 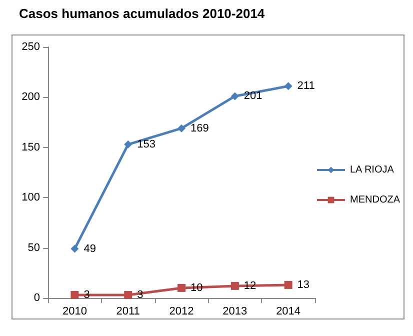 I want to click on y-tick-label: 50, so click(x=34, y=248).